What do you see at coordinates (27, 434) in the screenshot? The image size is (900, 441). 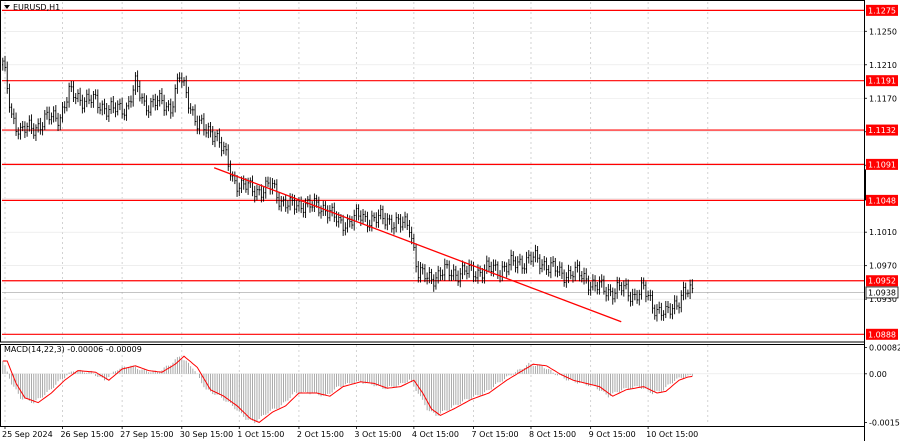 I see `time-tick-label: 25 Sep 2024` at bounding box center [27, 434].